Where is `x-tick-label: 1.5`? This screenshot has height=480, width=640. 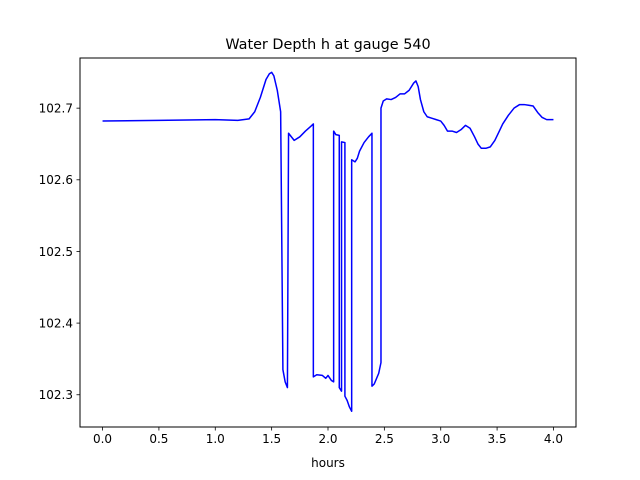
x-tick-label: 1.5 is located at coordinates (271, 439).